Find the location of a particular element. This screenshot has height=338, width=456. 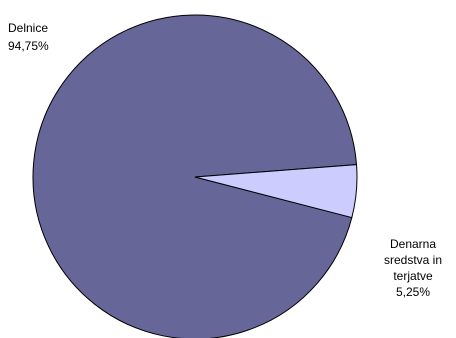

slice-label-denarna-line-1: Denarna is located at coordinates (413, 244).